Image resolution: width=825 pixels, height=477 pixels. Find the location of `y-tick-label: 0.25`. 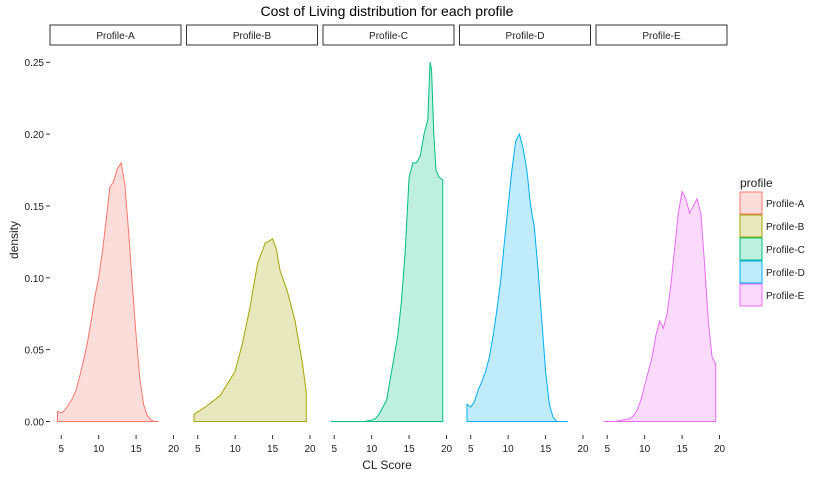

y-tick-label: 0.25 is located at coordinates (35, 63).